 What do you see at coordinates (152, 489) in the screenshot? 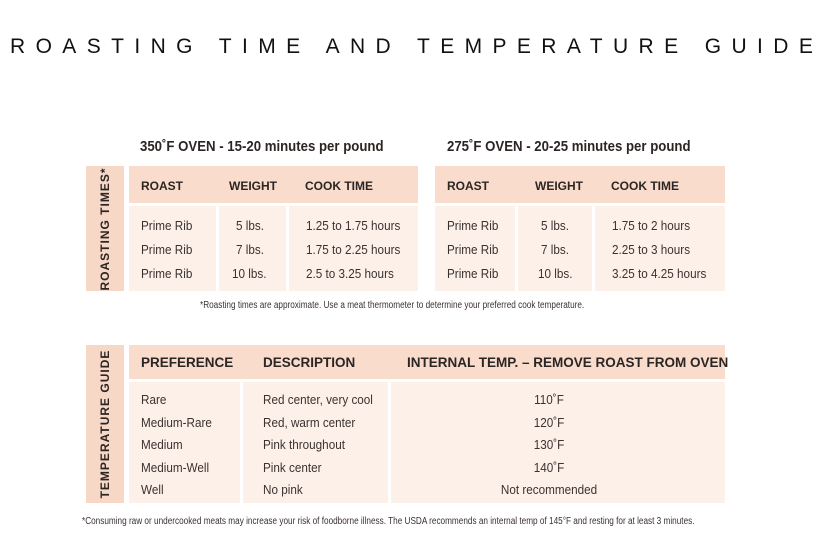
I see `table-cell: Well` at bounding box center [152, 489].